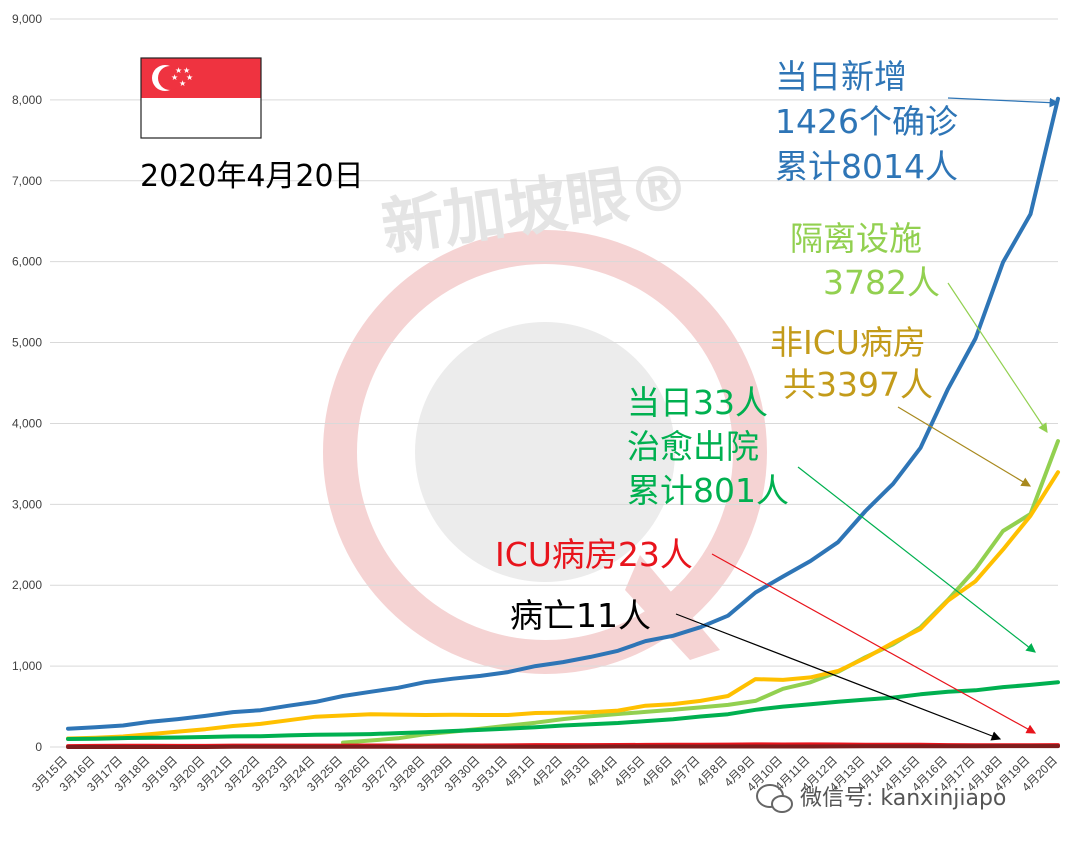 This screenshot has height=848, width=1080. I want to click on svg-text: 隔离设施, so click(856, 238).